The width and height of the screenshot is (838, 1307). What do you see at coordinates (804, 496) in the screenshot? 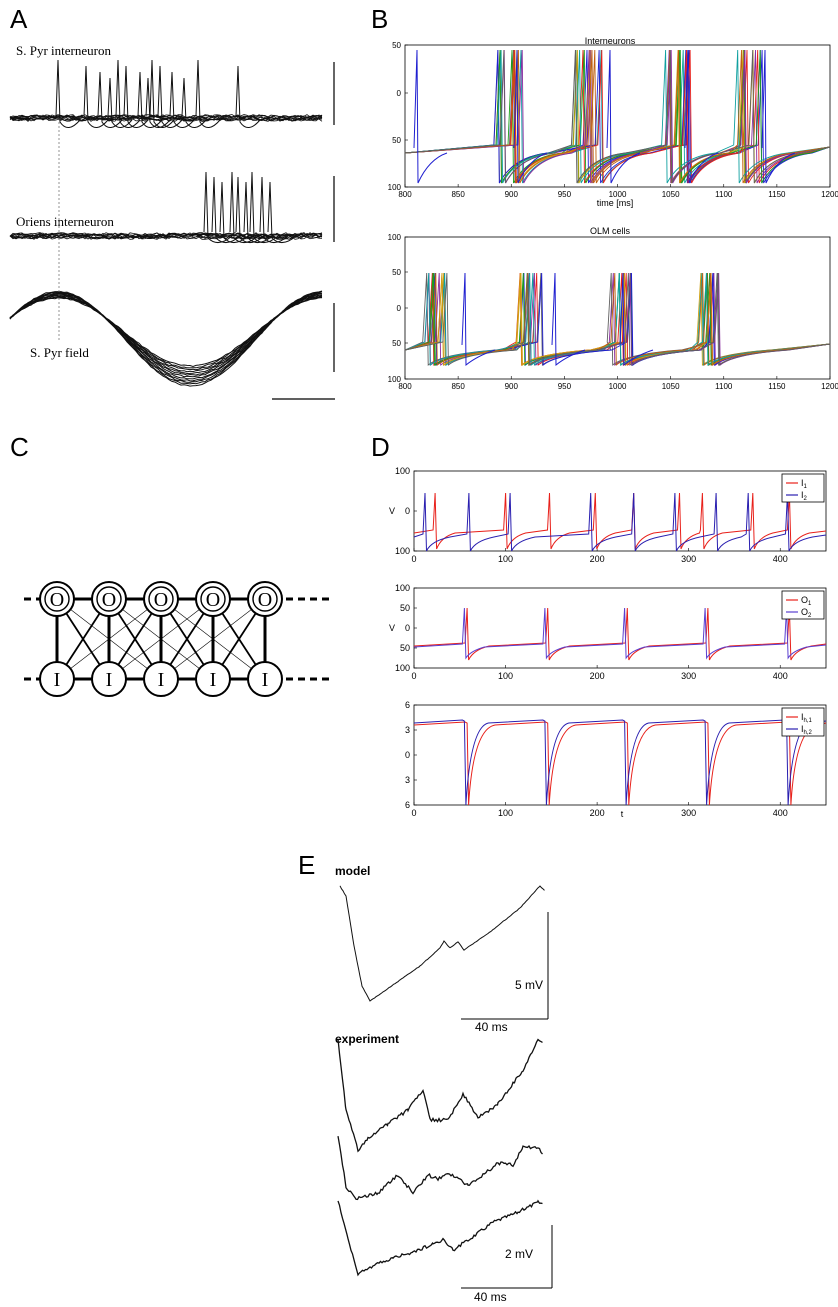
I see `d-legend-label: I2` at bounding box center [804, 496].